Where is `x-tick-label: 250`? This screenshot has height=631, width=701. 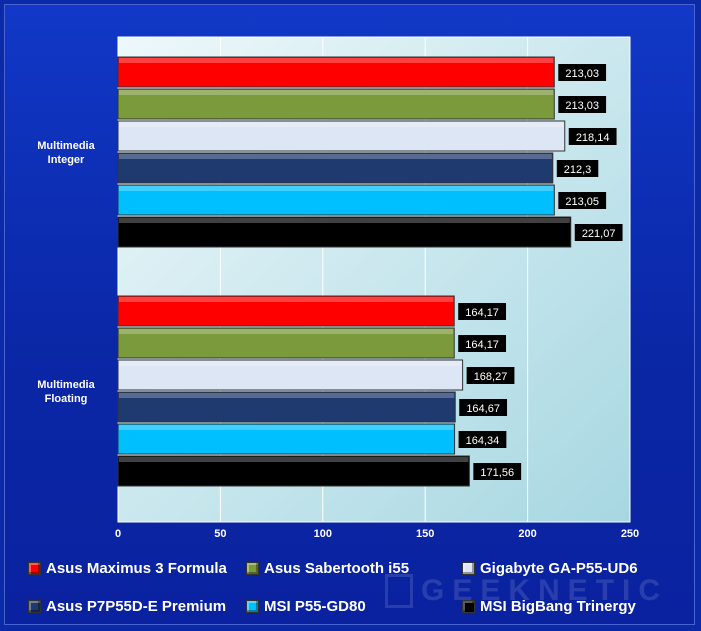 x-tick-label: 250 is located at coordinates (630, 534).